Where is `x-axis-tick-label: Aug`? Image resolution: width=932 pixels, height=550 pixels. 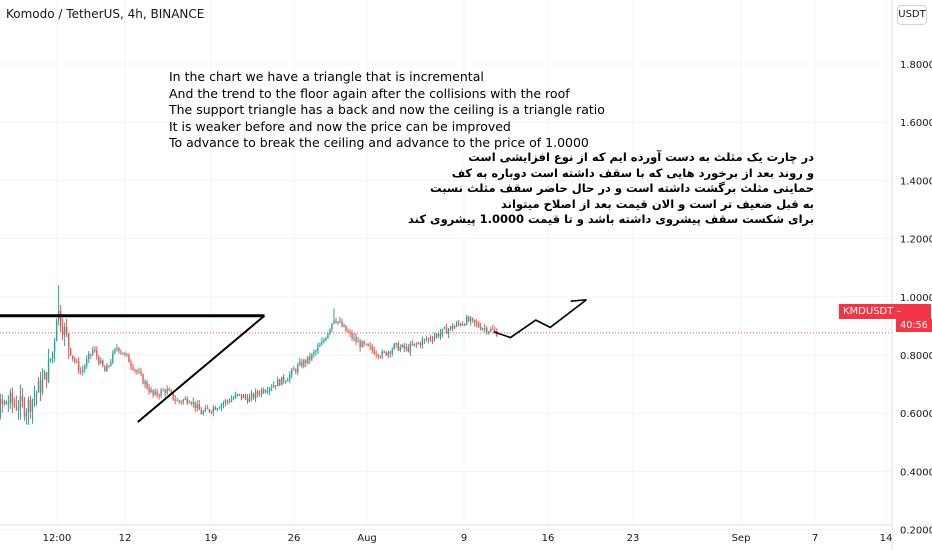 x-axis-tick-label: Aug is located at coordinates (367, 538).